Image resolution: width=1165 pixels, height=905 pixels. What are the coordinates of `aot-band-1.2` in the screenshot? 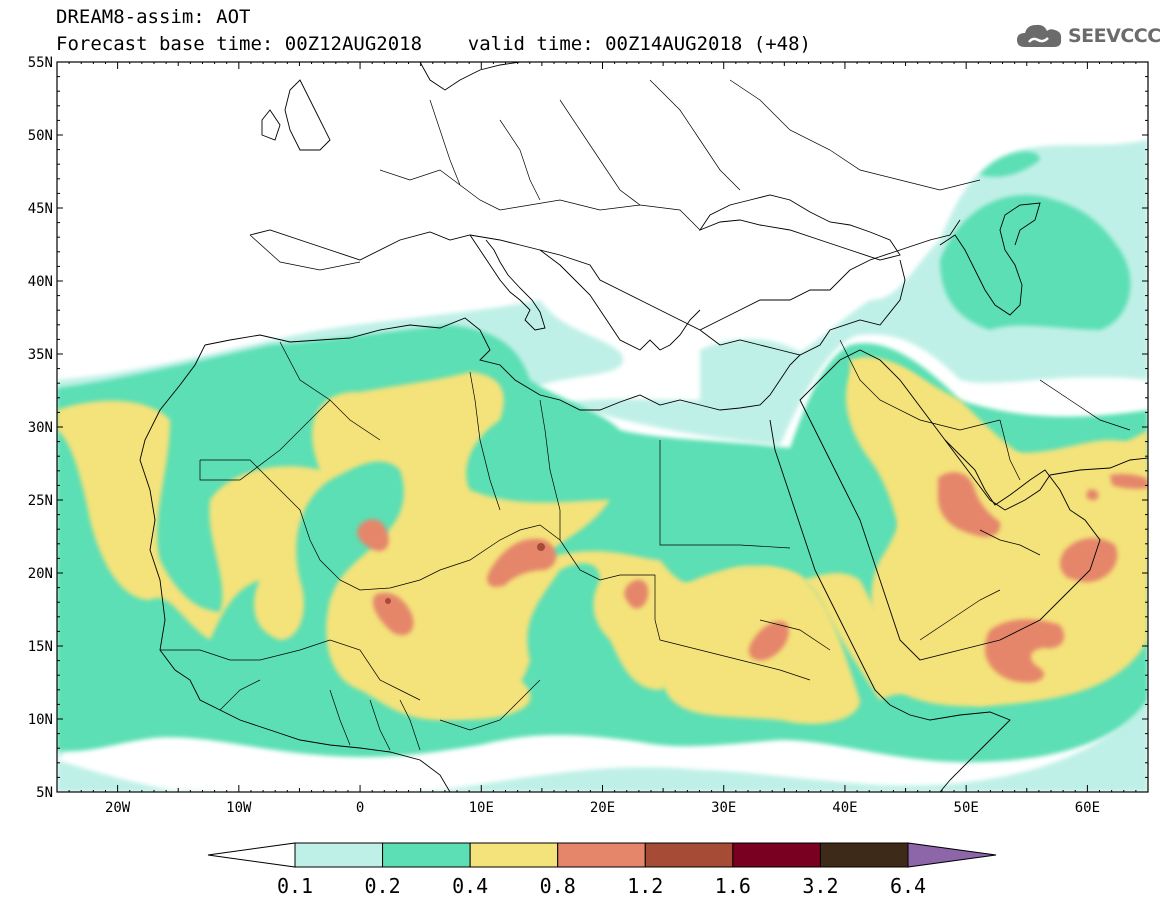 It's located at (465, 573).